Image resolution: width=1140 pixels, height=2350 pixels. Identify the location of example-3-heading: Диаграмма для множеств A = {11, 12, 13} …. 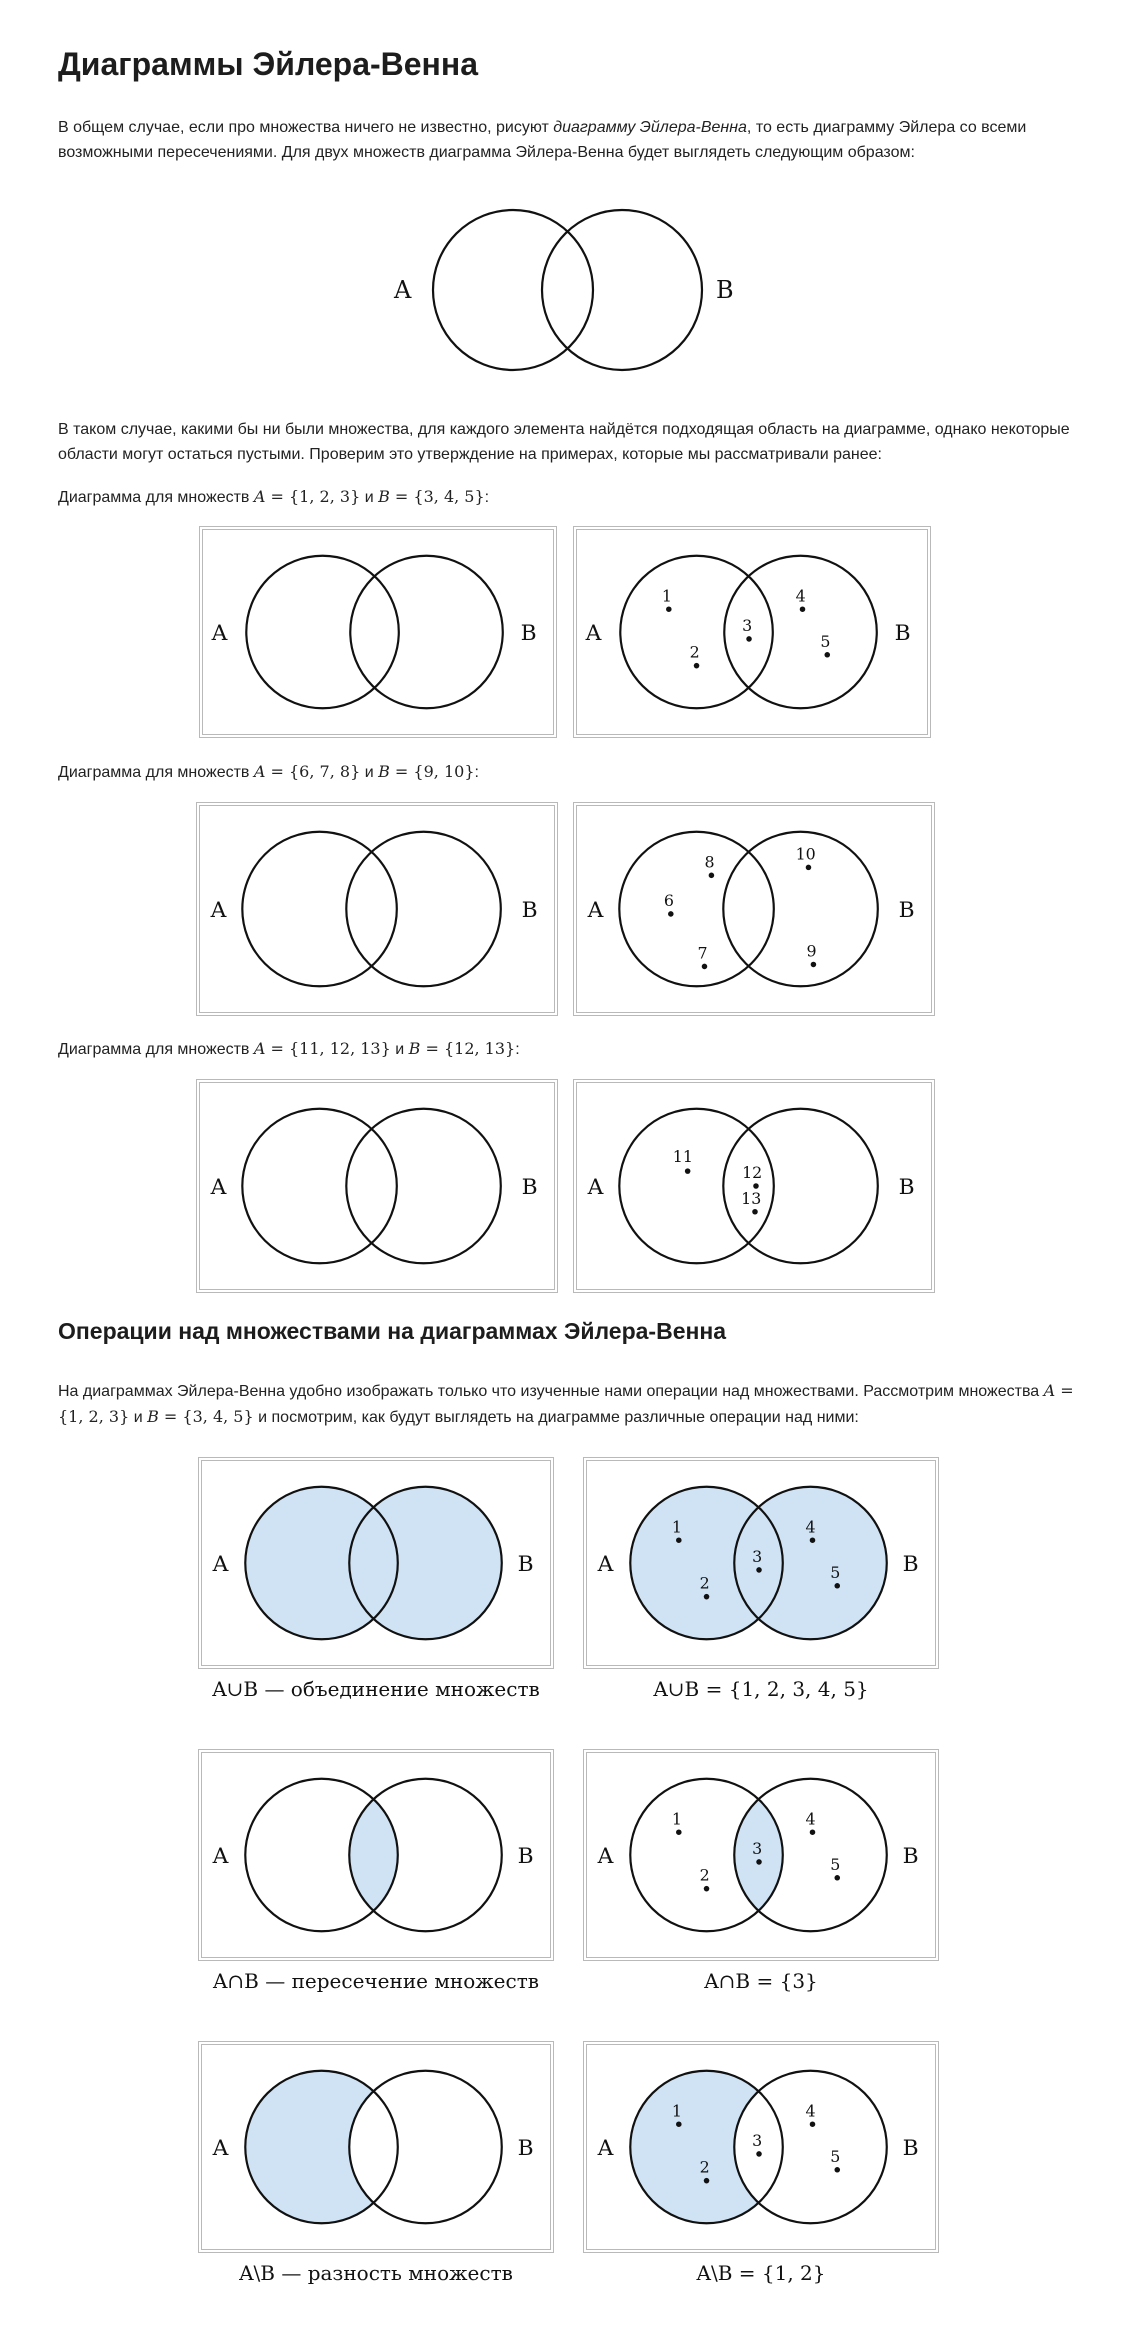
(289, 1048).